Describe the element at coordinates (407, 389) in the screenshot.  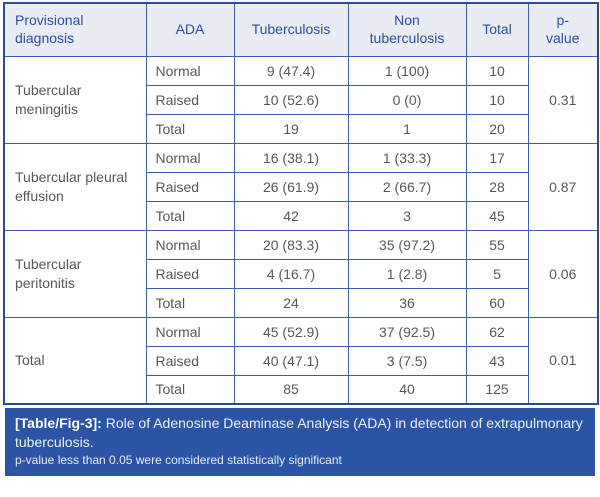
I see `non-tuberculosis-cell: 40` at that location.